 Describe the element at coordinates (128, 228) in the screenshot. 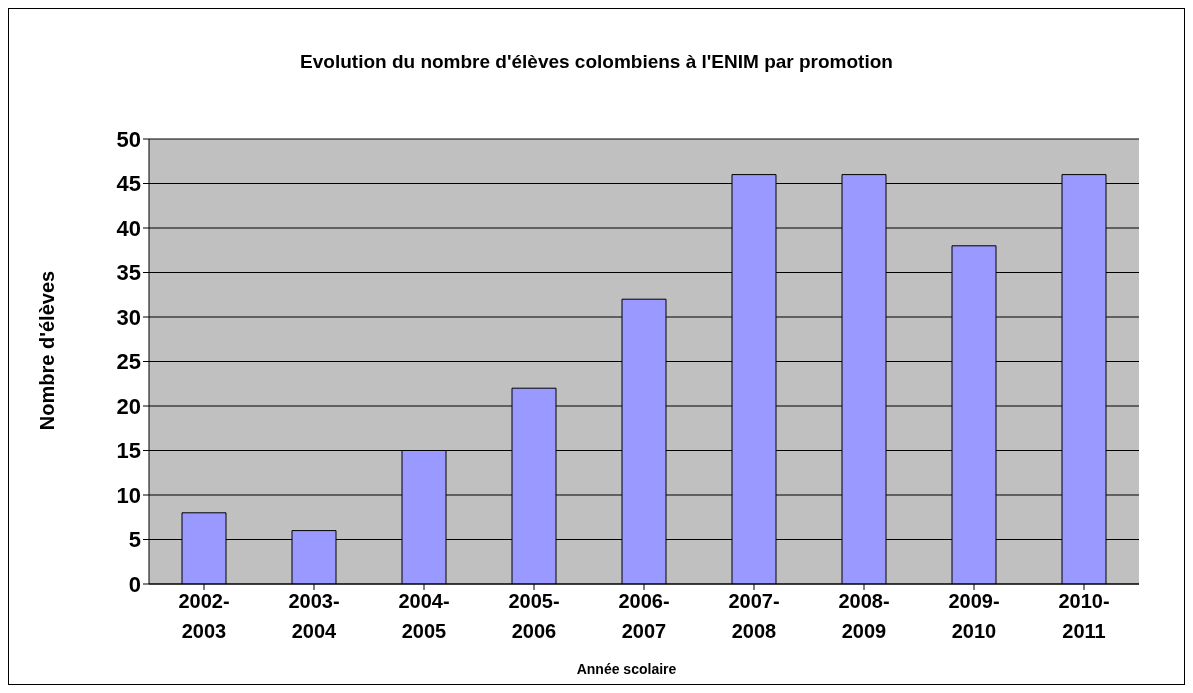

I see `y-tick-label: 40` at that location.